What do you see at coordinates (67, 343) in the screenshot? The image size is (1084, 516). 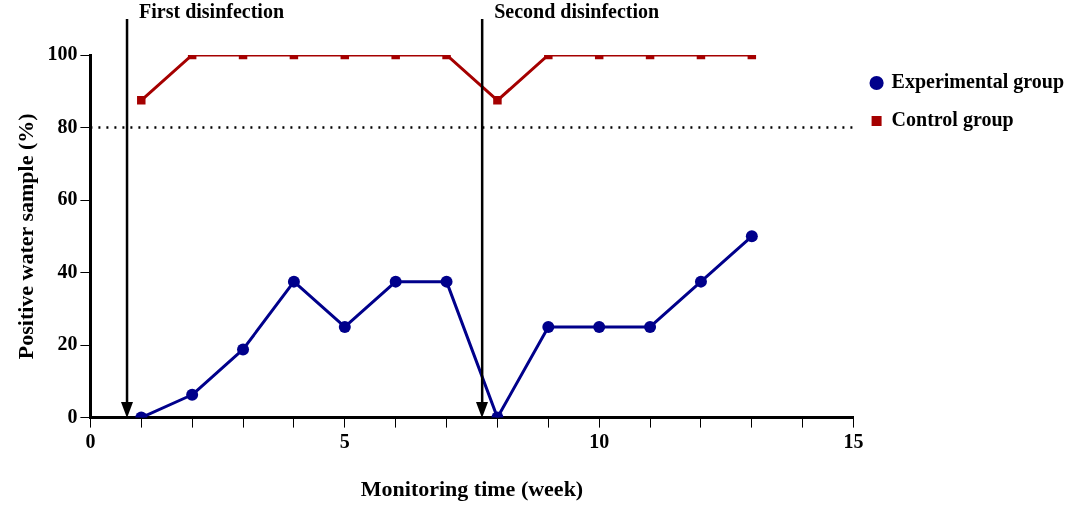 I see `y-tick-label: 20` at bounding box center [67, 343].